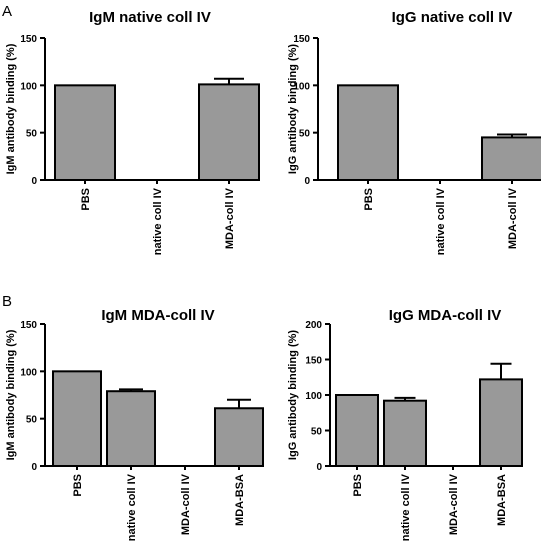  What do you see at coordinates (313, 325) in the screenshot?
I see `y-tick-label: 200` at bounding box center [313, 325].